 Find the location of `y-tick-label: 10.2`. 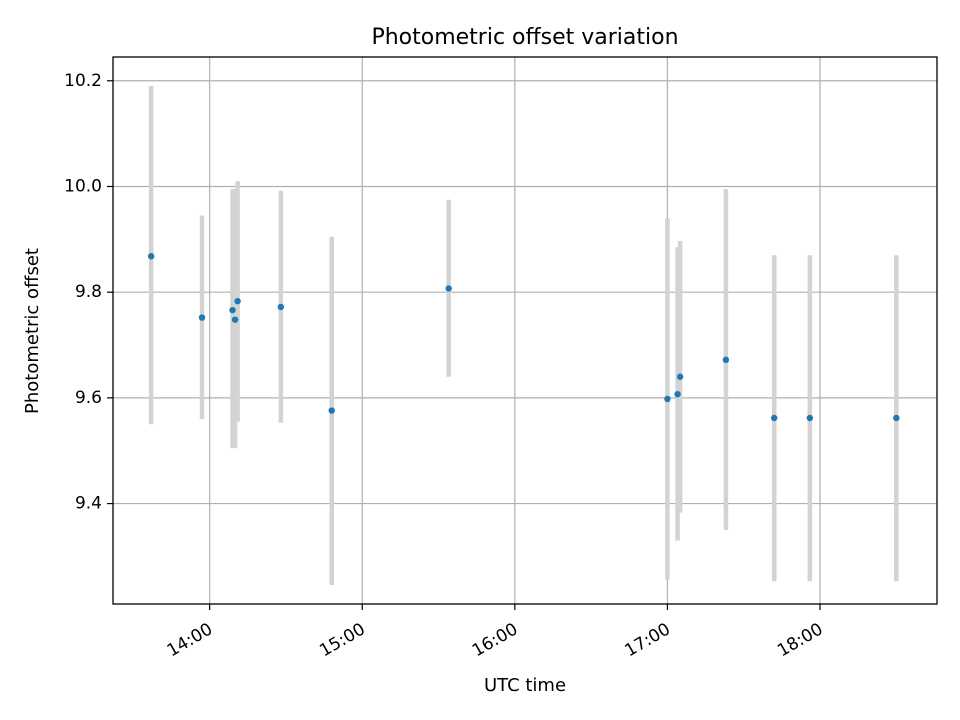

y-tick-label: 10.2 is located at coordinates (83, 81).